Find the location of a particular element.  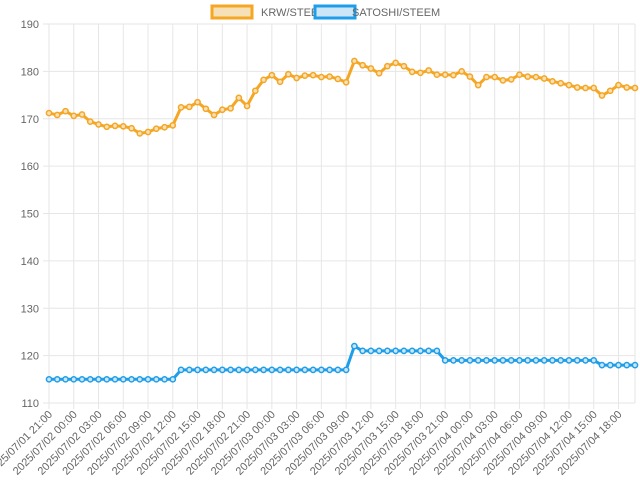

legend: KRW/STEEM SATOSHI/STEEM is located at coordinates (325, 12).